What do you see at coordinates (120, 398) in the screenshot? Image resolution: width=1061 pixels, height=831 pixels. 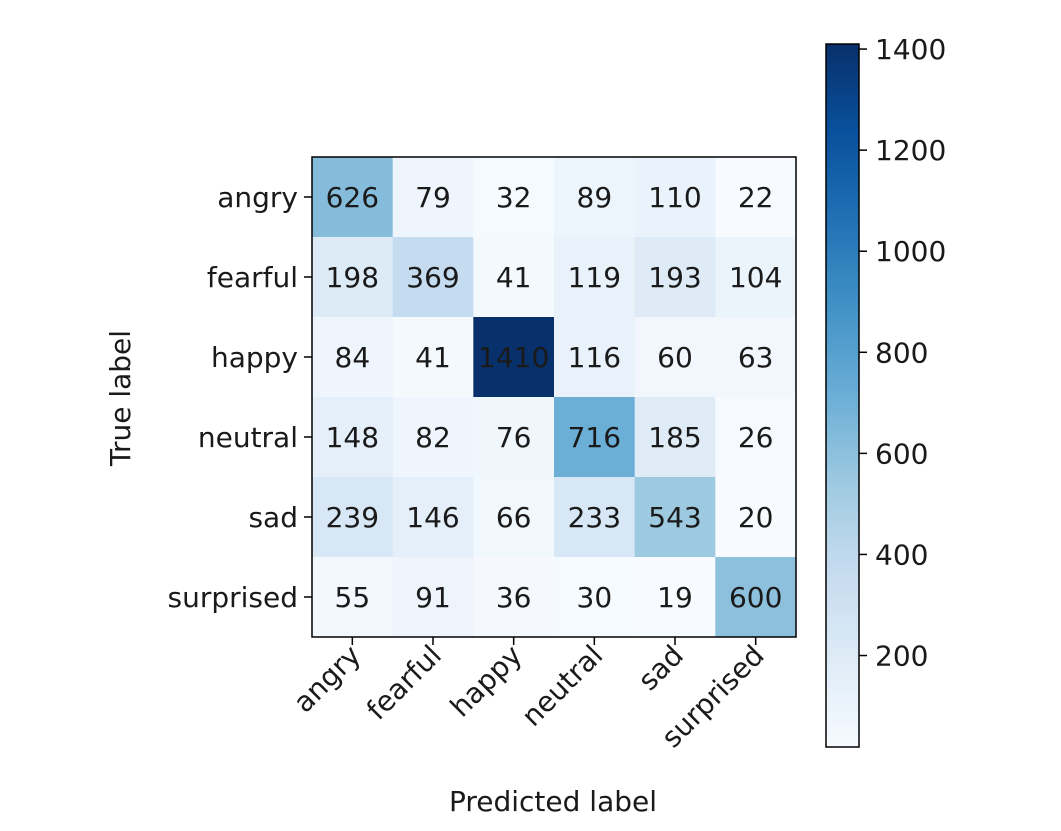 I see `y-axis-label: True label` at bounding box center [120, 398].